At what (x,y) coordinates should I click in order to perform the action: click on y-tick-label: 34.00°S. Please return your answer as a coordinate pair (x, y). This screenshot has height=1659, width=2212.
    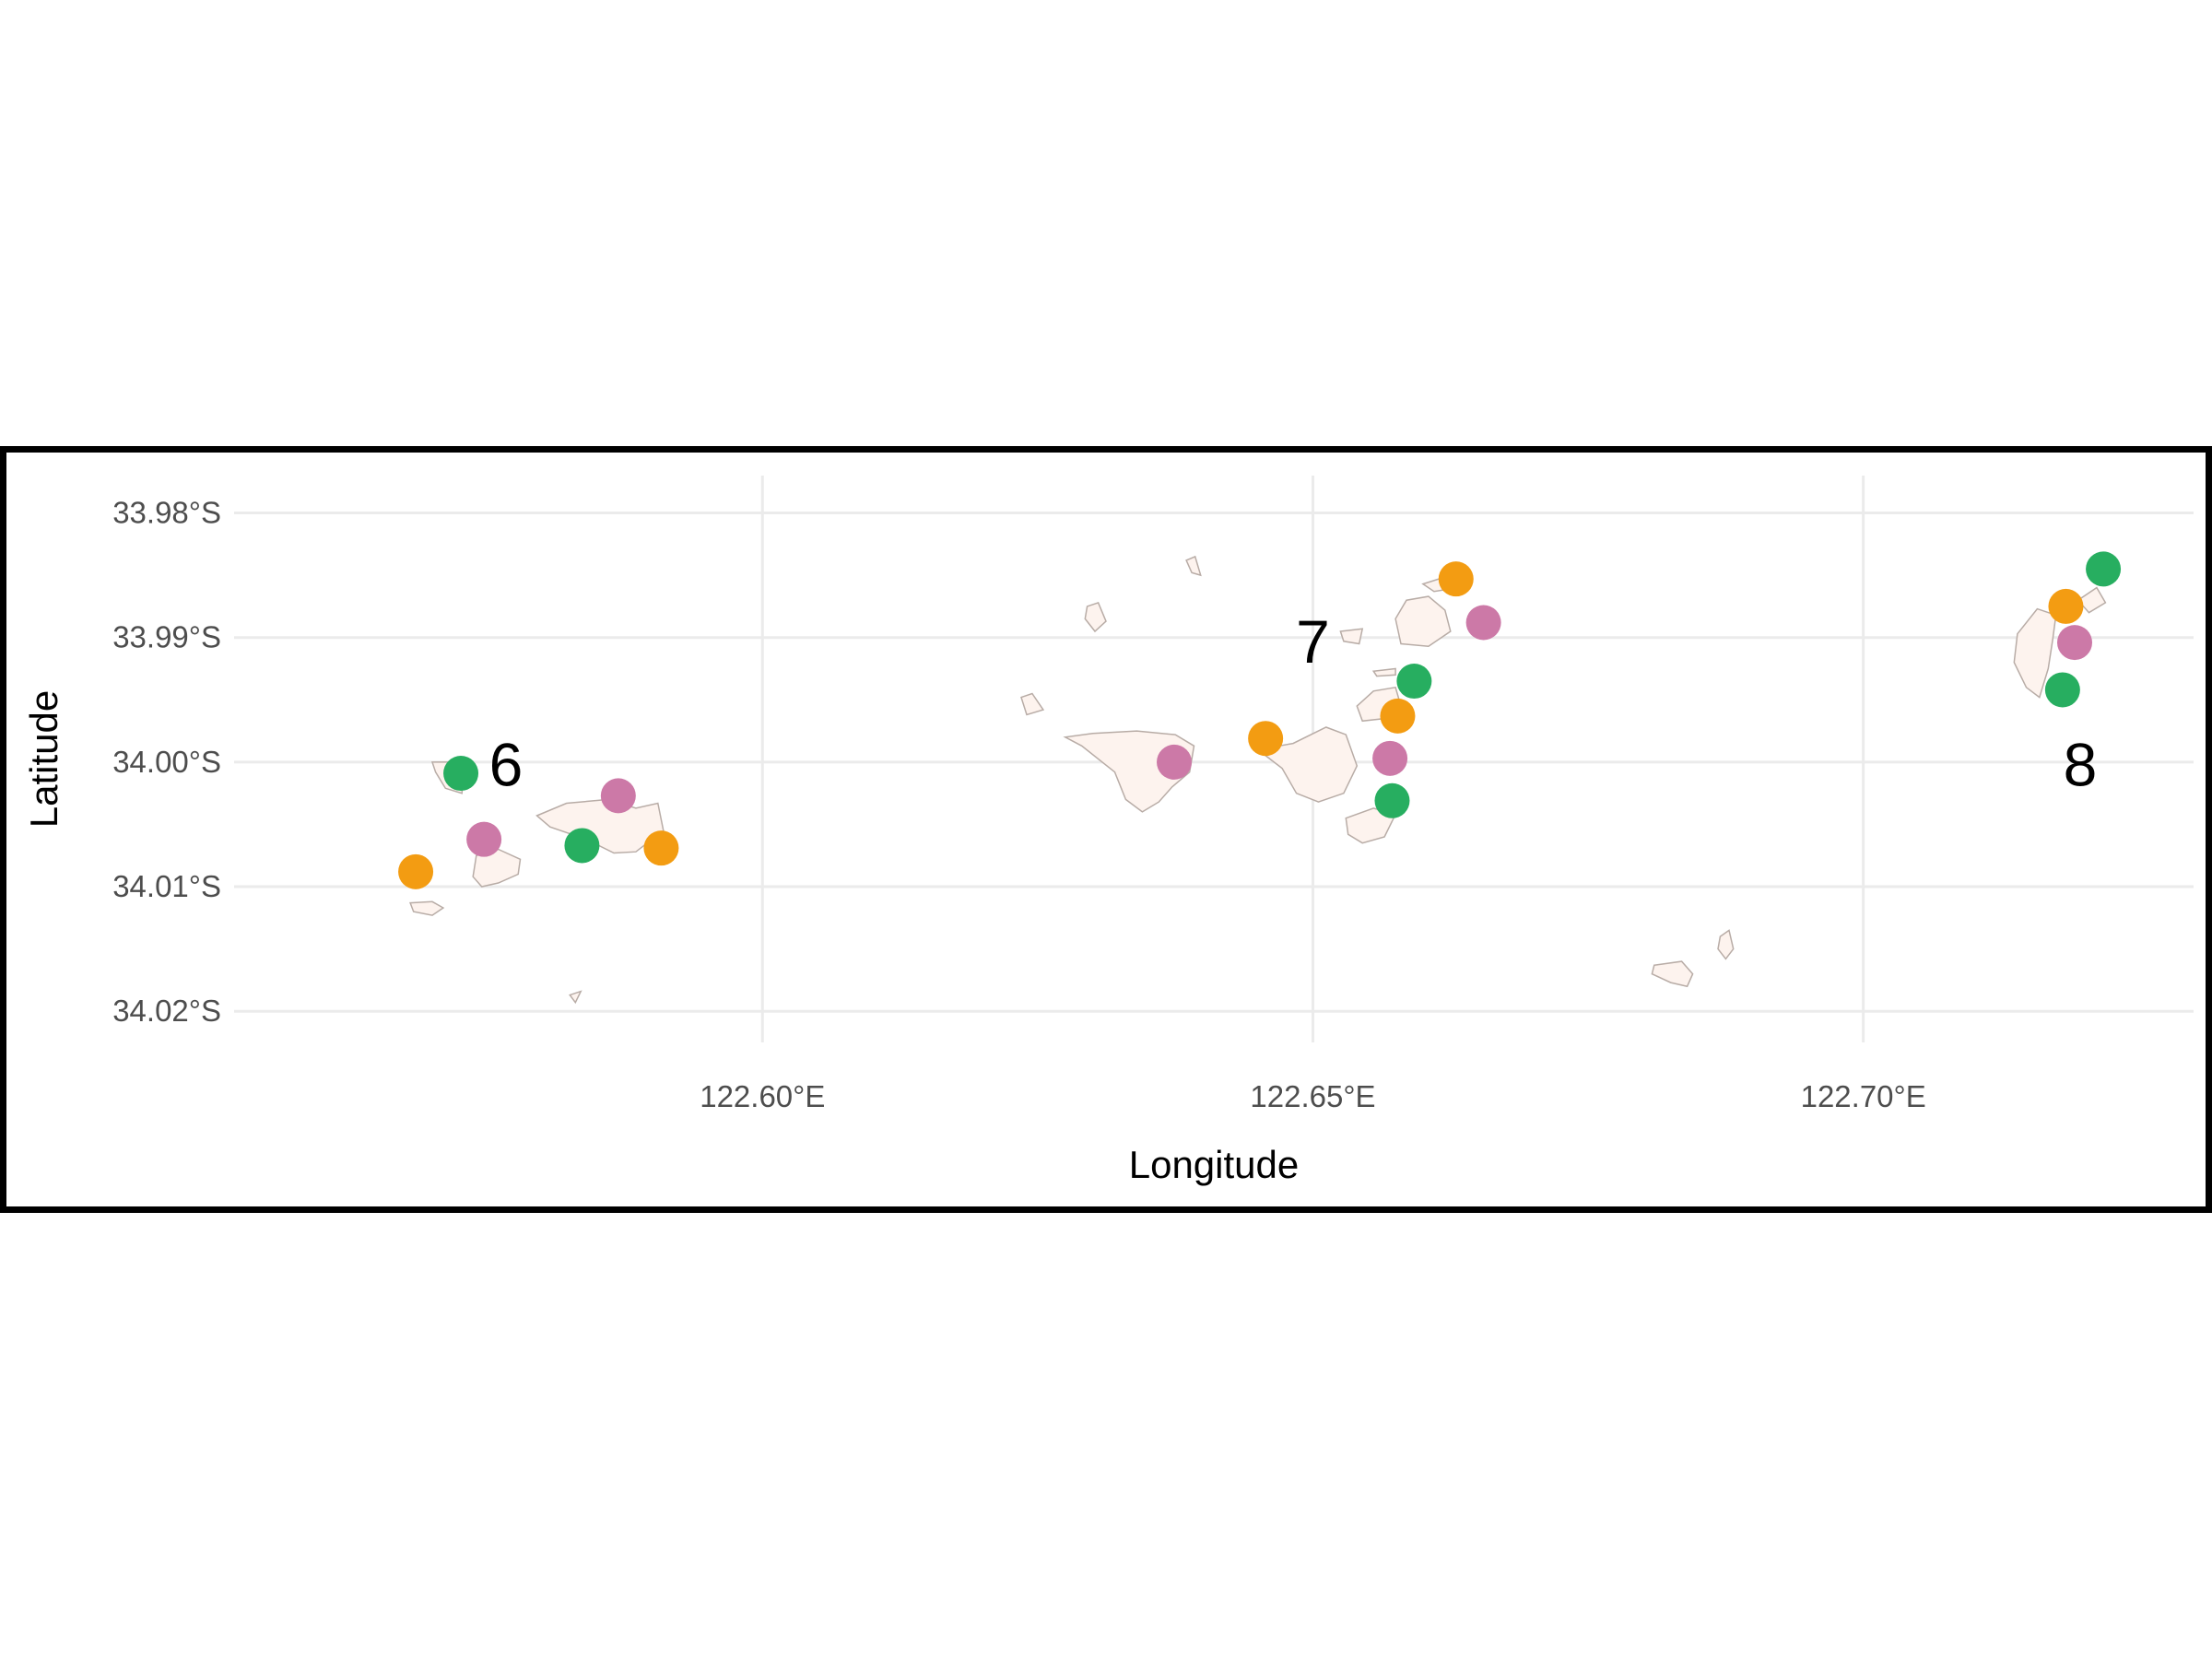
    Looking at the image, I should click on (166, 762).